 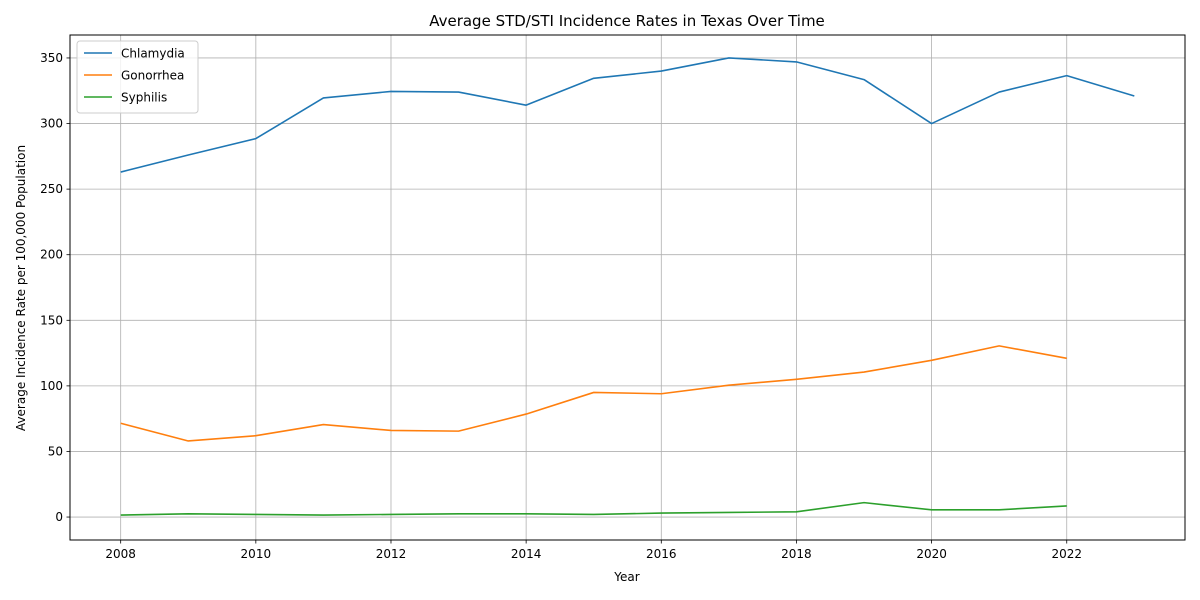 What do you see at coordinates (626, 577) in the screenshot?
I see `x-axis-label: Year` at bounding box center [626, 577].